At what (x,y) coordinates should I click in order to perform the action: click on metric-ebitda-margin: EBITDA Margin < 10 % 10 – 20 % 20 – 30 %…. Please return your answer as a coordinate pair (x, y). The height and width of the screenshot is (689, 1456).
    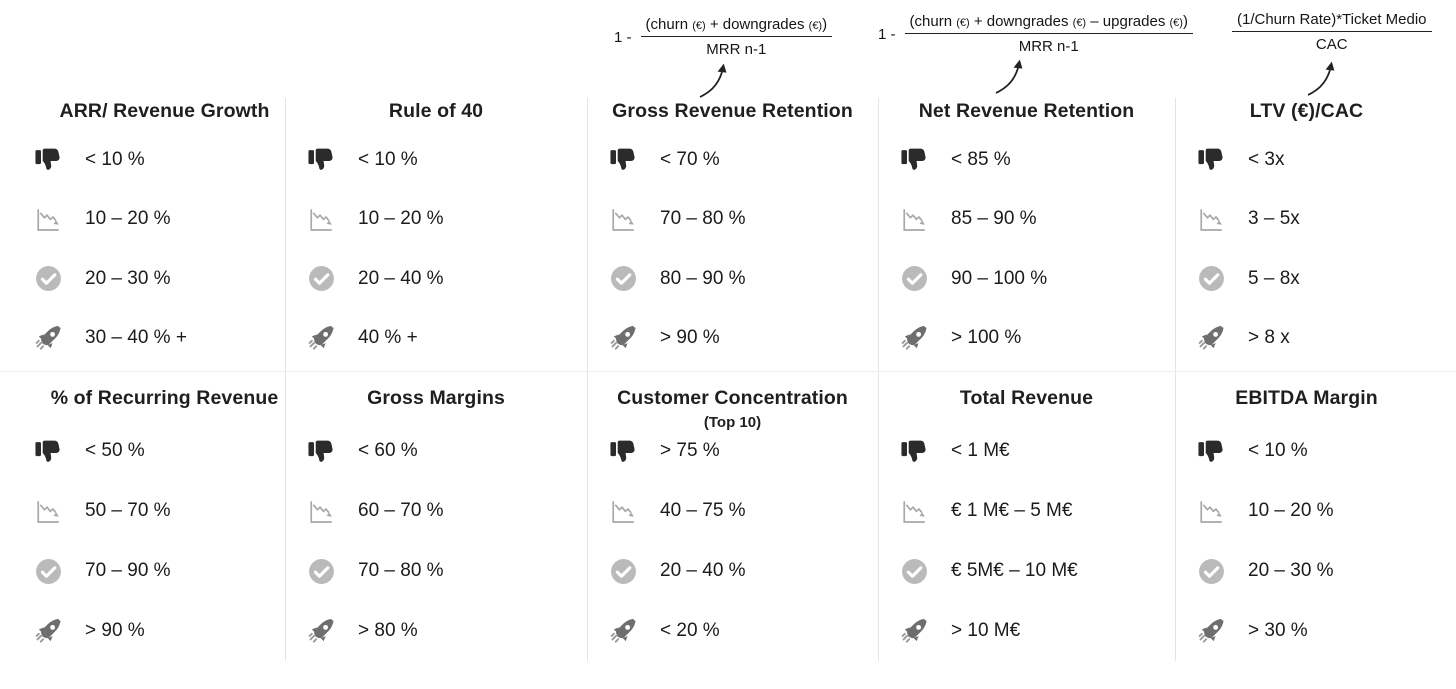
    Looking at the image, I should click on (1315, 524).